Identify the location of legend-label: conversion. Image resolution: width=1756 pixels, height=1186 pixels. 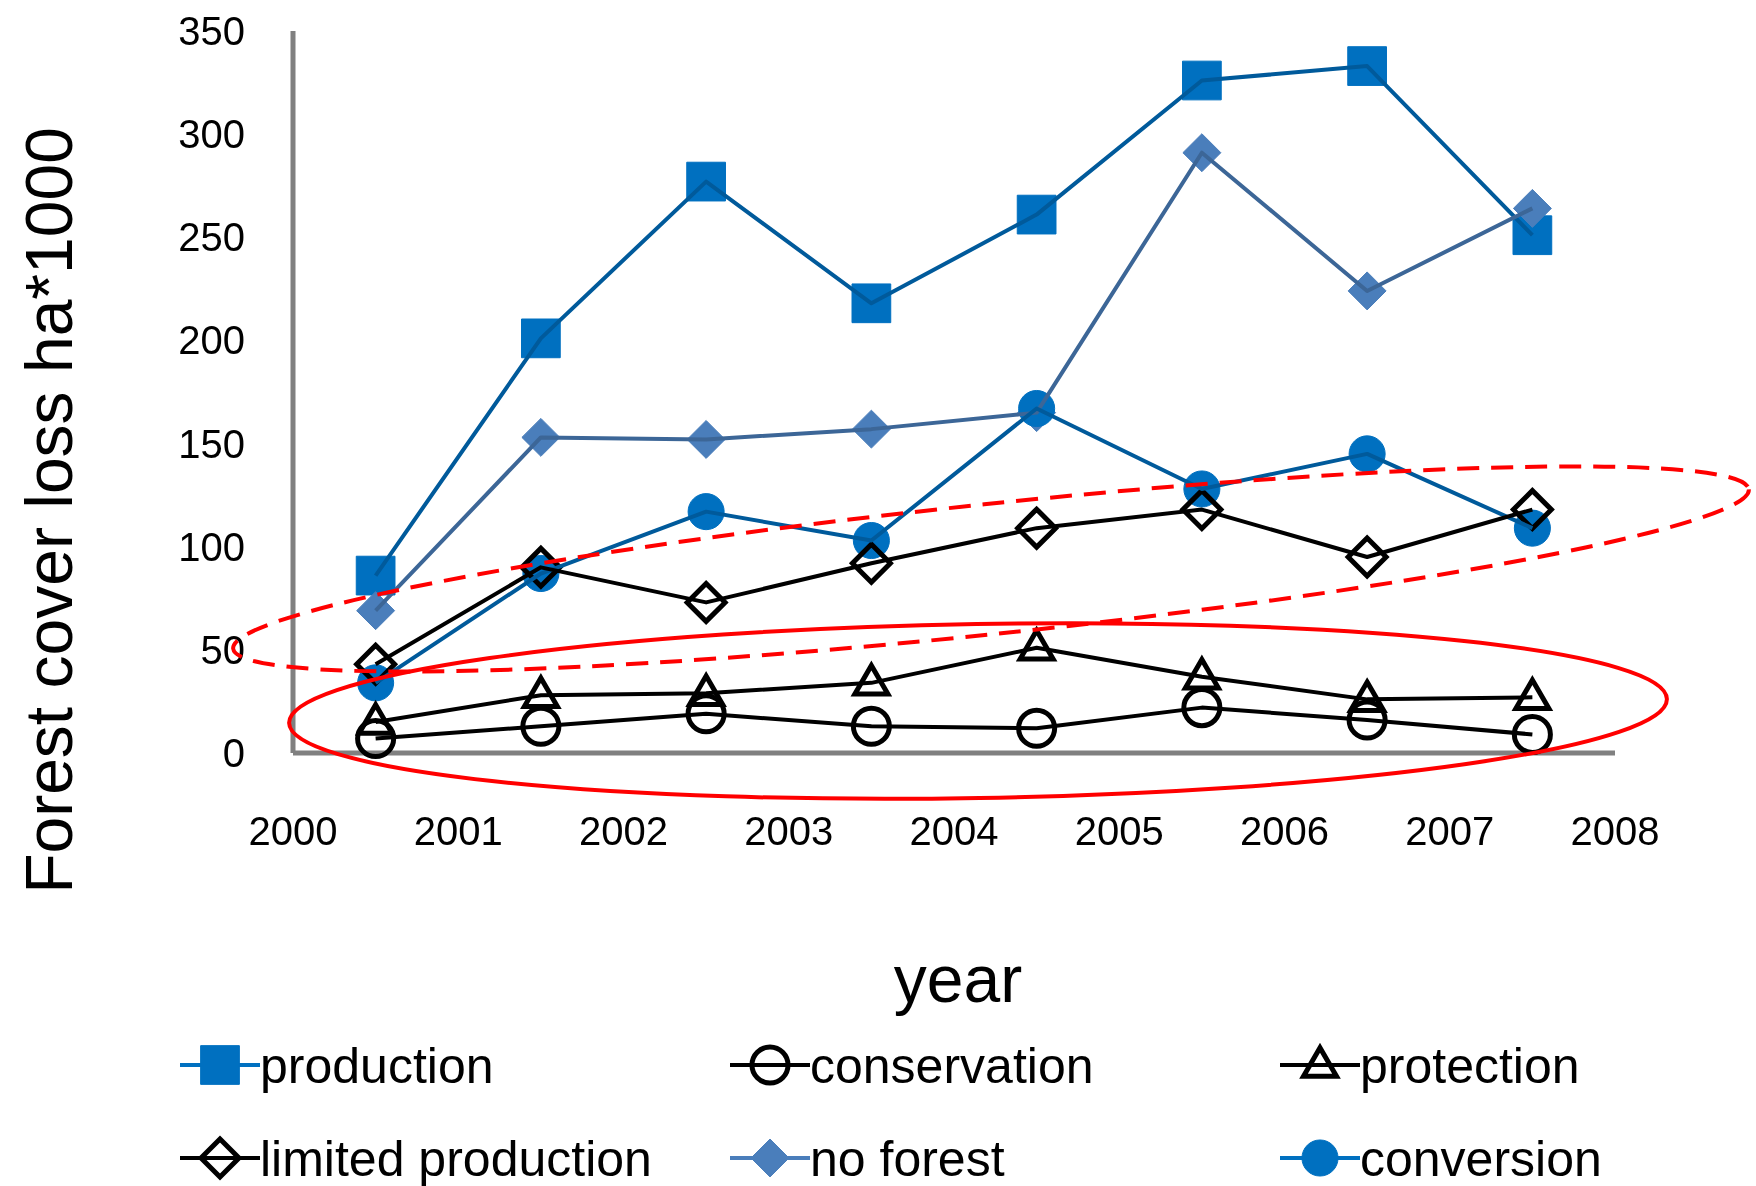
(1481, 1158).